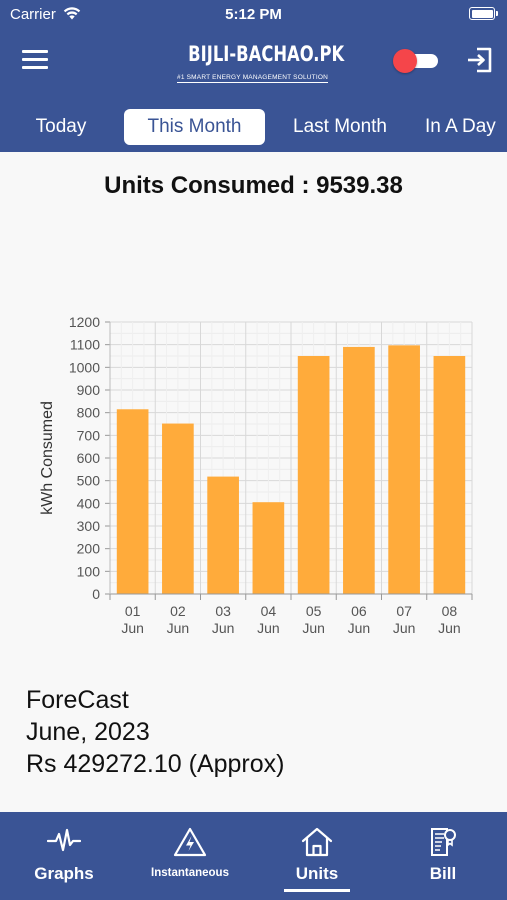  Describe the element at coordinates (443, 842) in the screenshot. I see `bill-icon` at that location.